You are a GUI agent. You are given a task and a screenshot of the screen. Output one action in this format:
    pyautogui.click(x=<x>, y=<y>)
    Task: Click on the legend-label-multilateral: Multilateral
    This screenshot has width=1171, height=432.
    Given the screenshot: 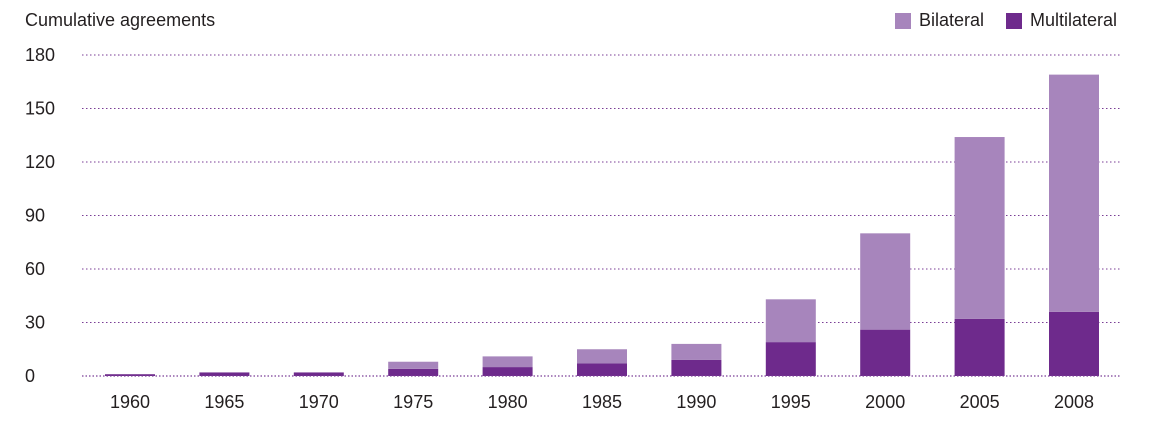 What is the action you would take?
    pyautogui.click(x=1073, y=20)
    